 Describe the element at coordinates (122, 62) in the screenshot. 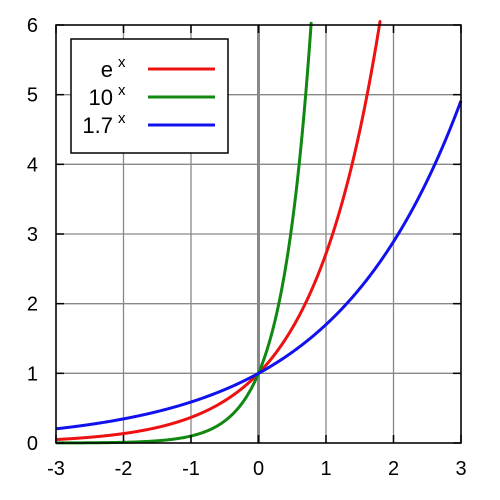

I see `legend-exponent-0: x` at that location.